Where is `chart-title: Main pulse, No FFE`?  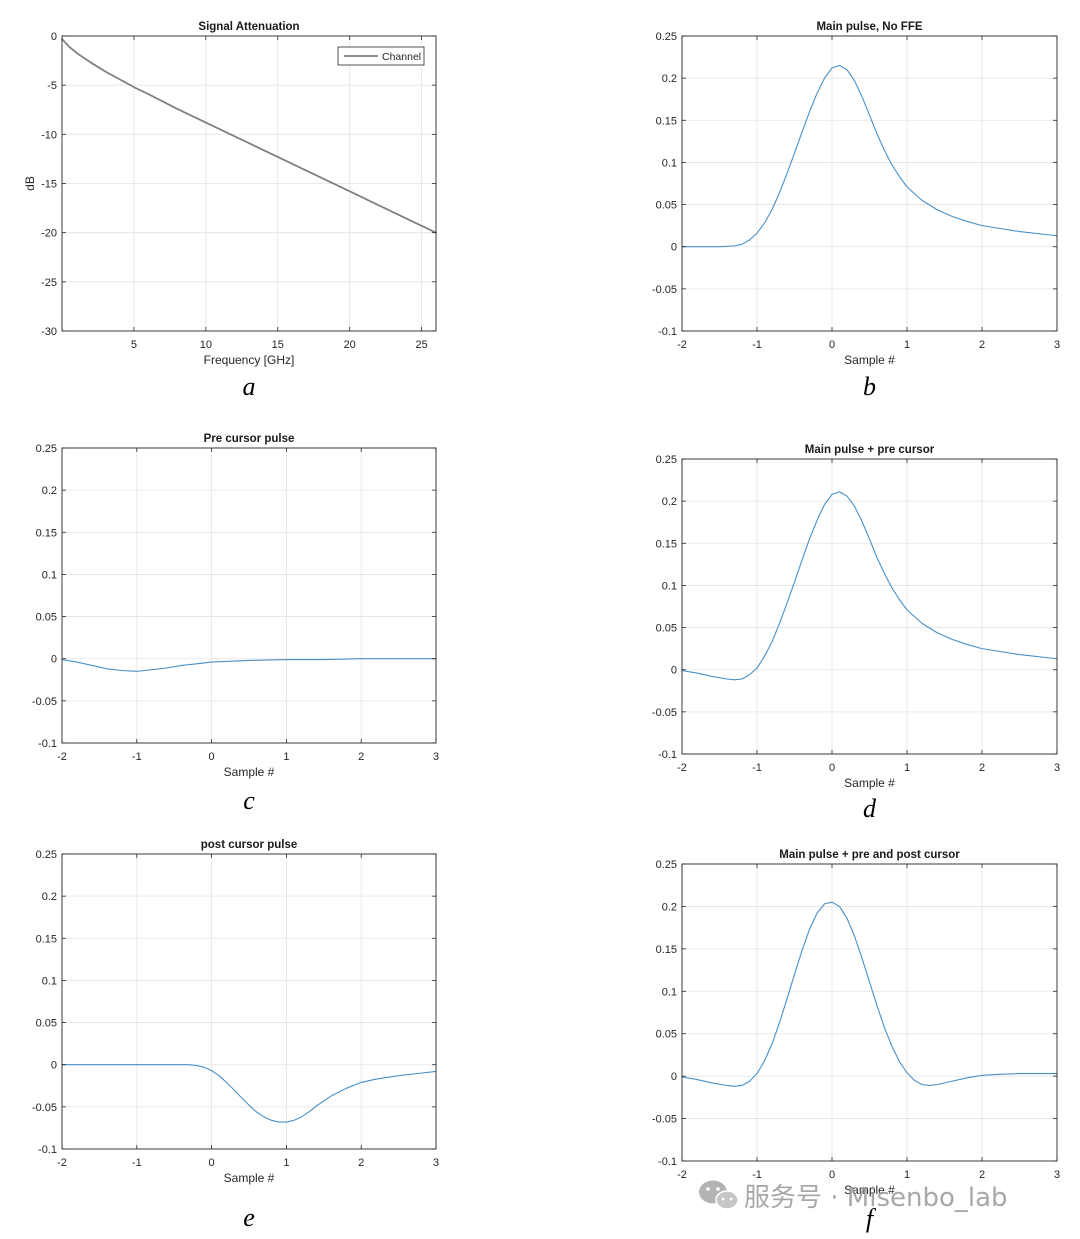
chart-title: Main pulse, No FFE is located at coordinates (869, 27).